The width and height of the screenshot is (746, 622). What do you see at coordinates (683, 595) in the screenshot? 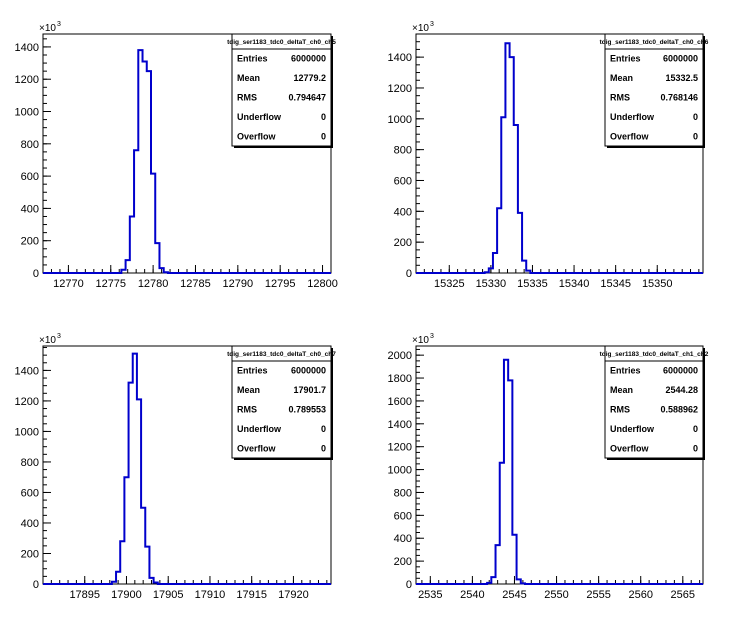
I see `x-tick-label: 2565` at bounding box center [683, 595].